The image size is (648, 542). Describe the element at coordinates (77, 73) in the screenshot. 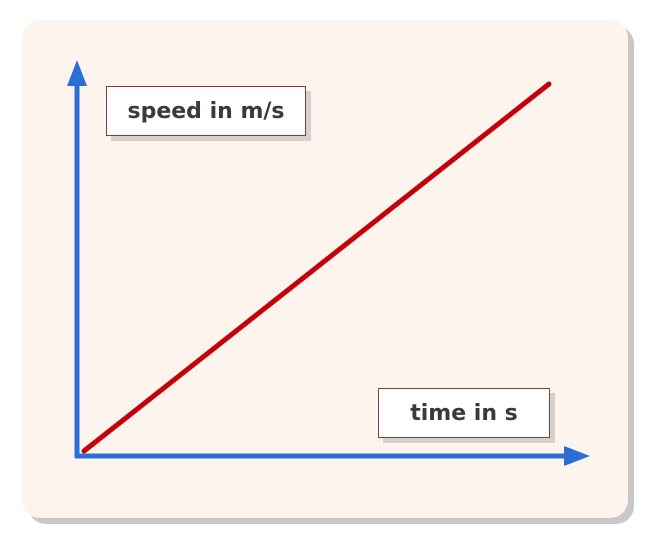

I see `y-axis-arrowhead` at that location.